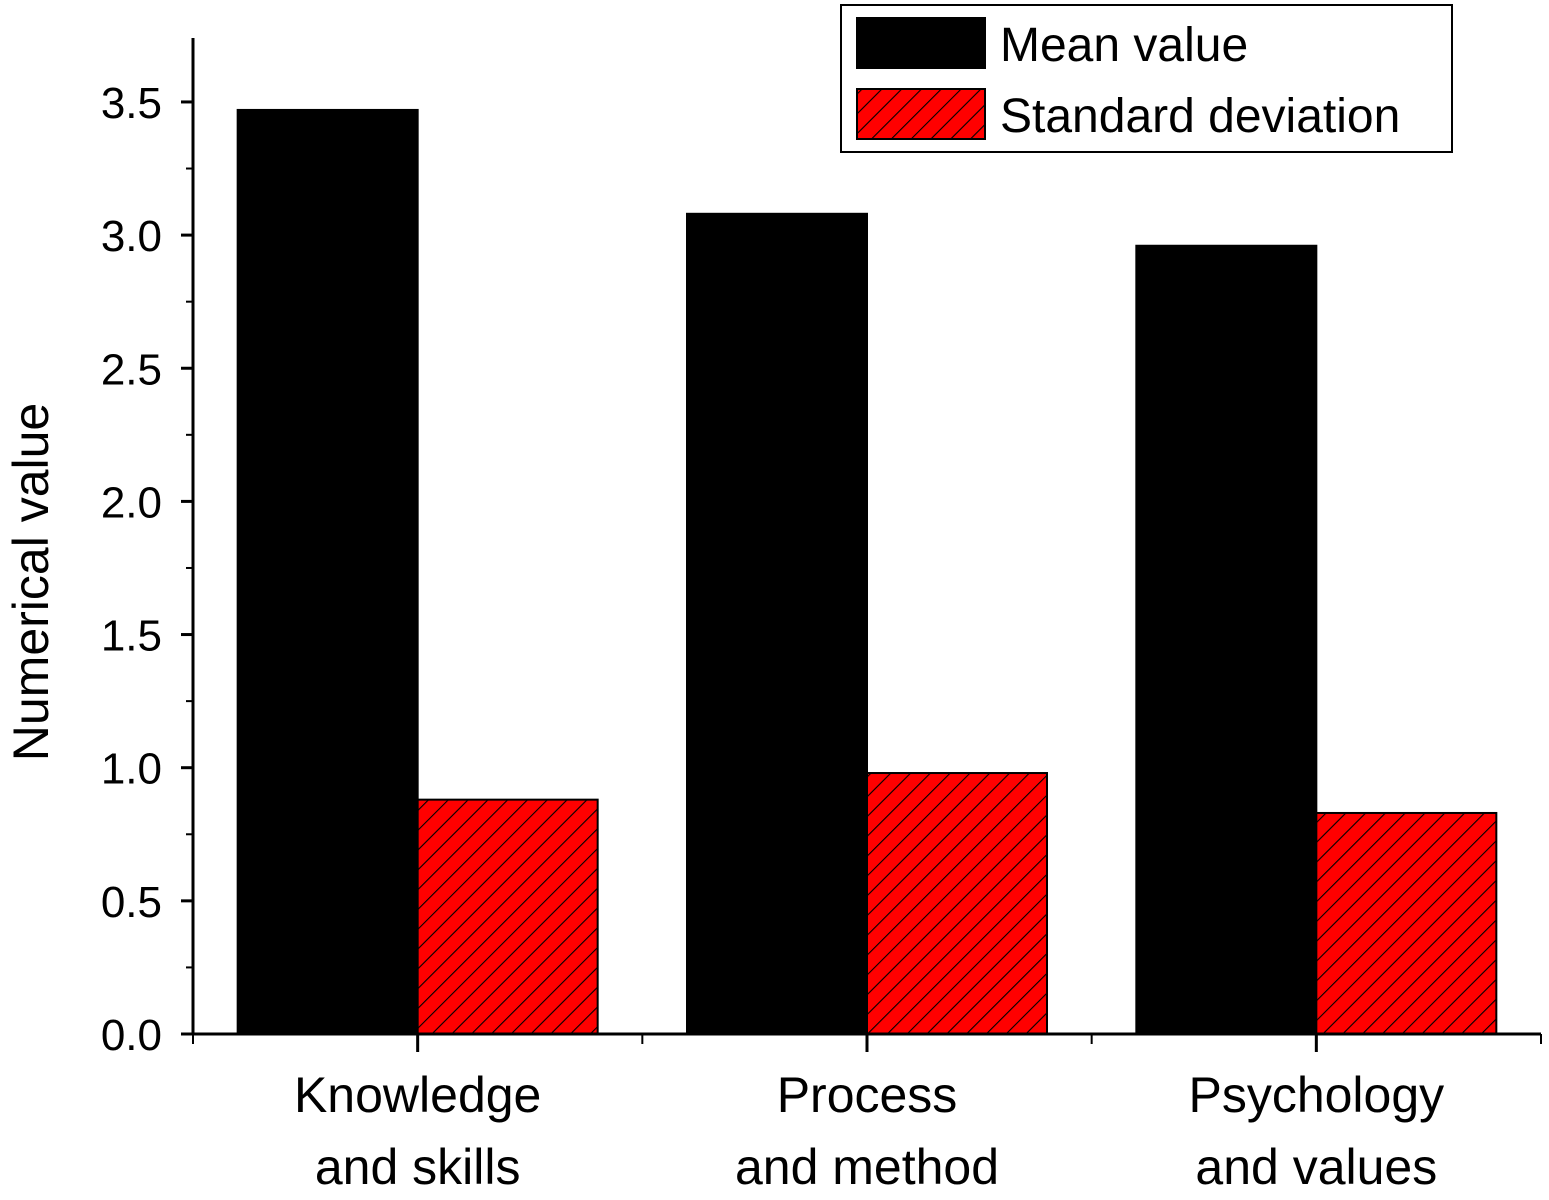  I want to click on y-tick-label: 0.0, so click(131, 1035).